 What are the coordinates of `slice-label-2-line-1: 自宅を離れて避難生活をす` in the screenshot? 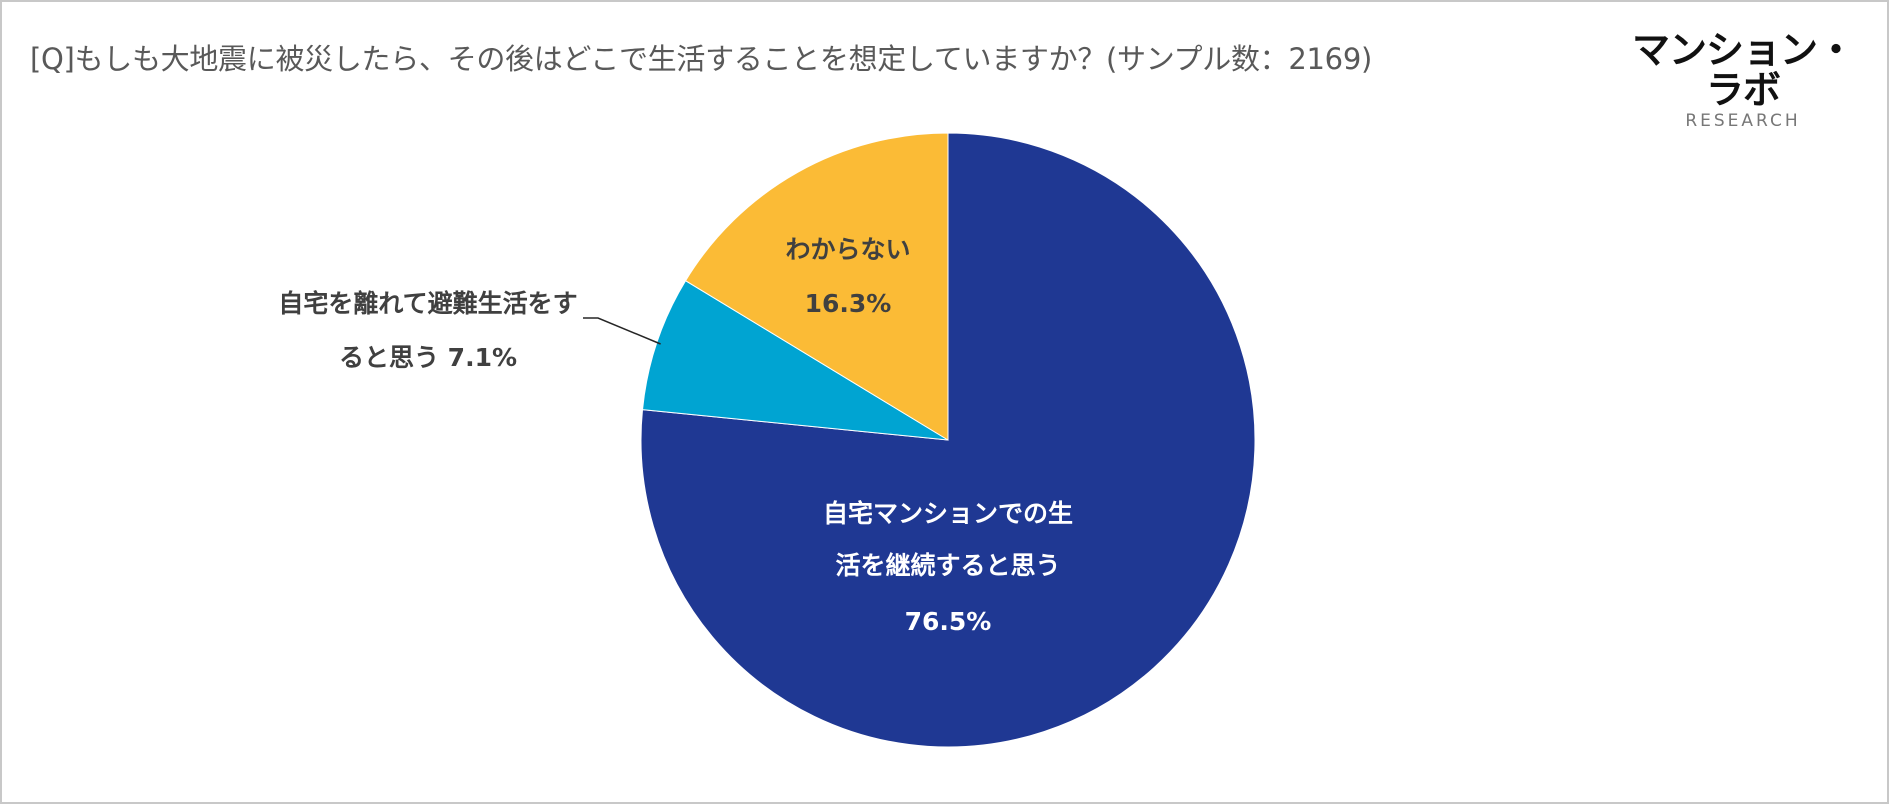 It's located at (427, 303).